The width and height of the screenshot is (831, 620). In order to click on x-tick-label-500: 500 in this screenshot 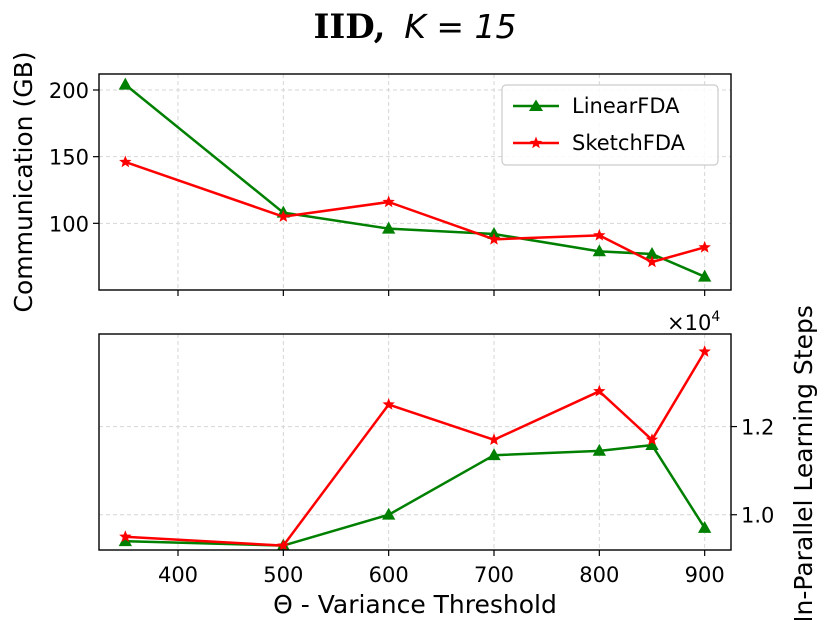, I will do `click(283, 575)`.